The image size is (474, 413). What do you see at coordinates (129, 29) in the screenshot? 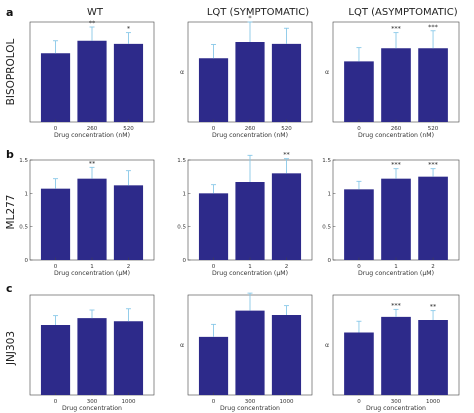
I see `significance-label: *` at bounding box center [129, 29].